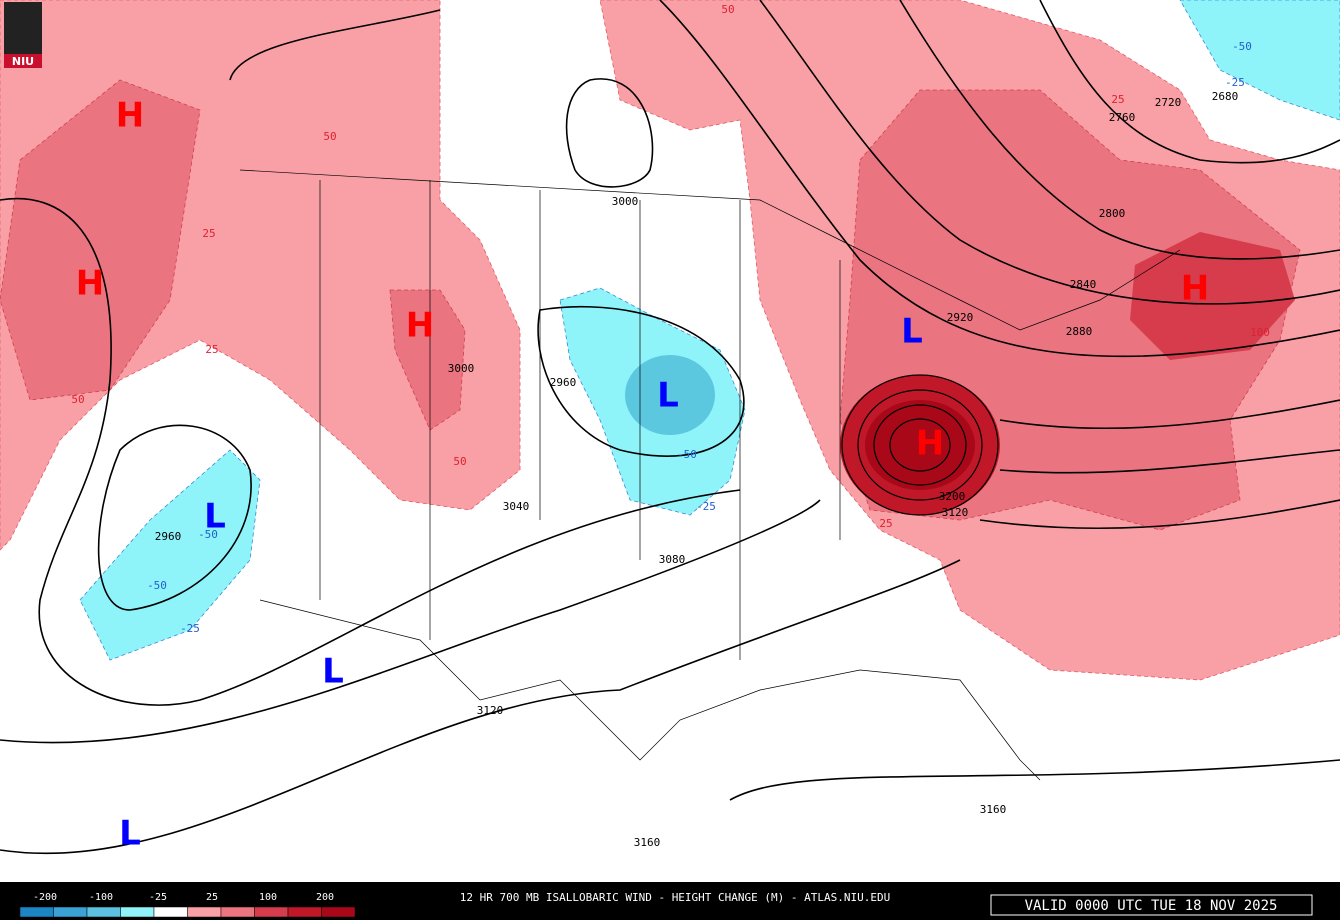 This screenshot has width=1340, height=924. I want to click on fall-area-canada, so click(1259, 60).